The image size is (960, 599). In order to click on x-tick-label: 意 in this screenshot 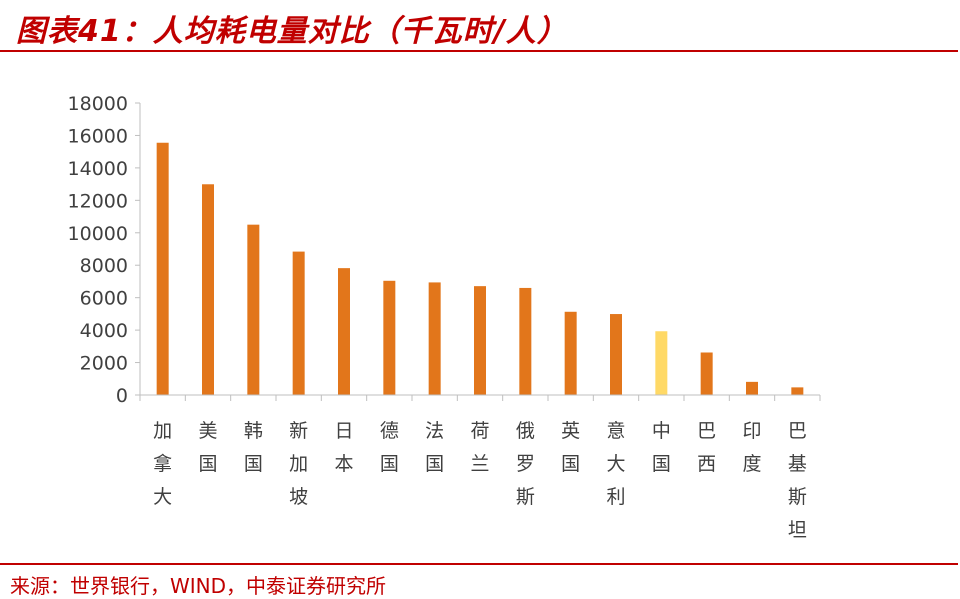, I will do `click(615, 431)`.